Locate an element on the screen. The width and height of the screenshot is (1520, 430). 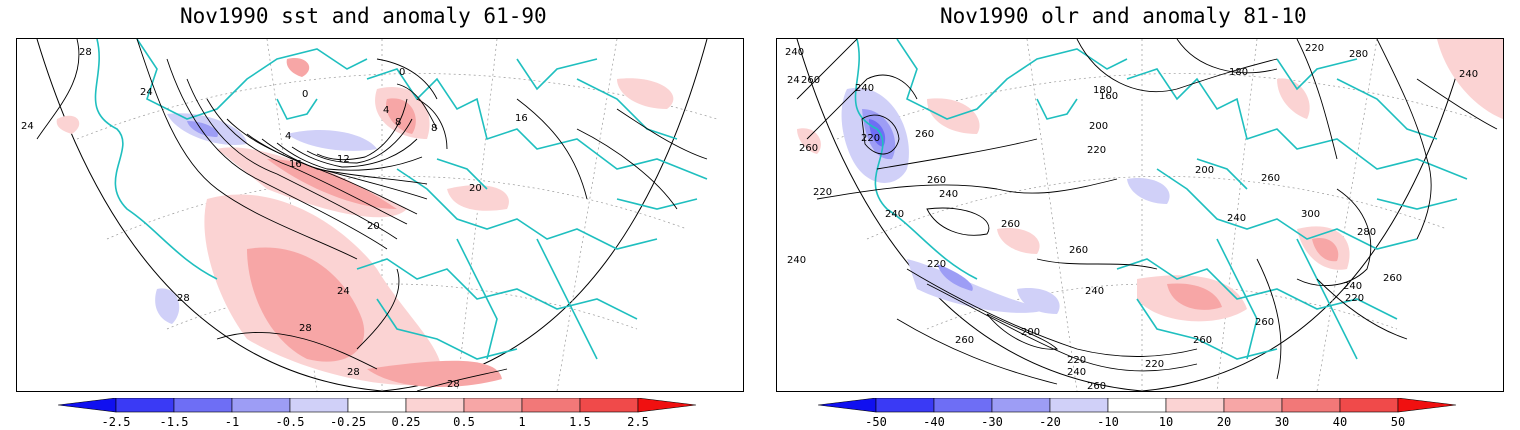
colorbar-label: 10 is located at coordinates (1166, 422).